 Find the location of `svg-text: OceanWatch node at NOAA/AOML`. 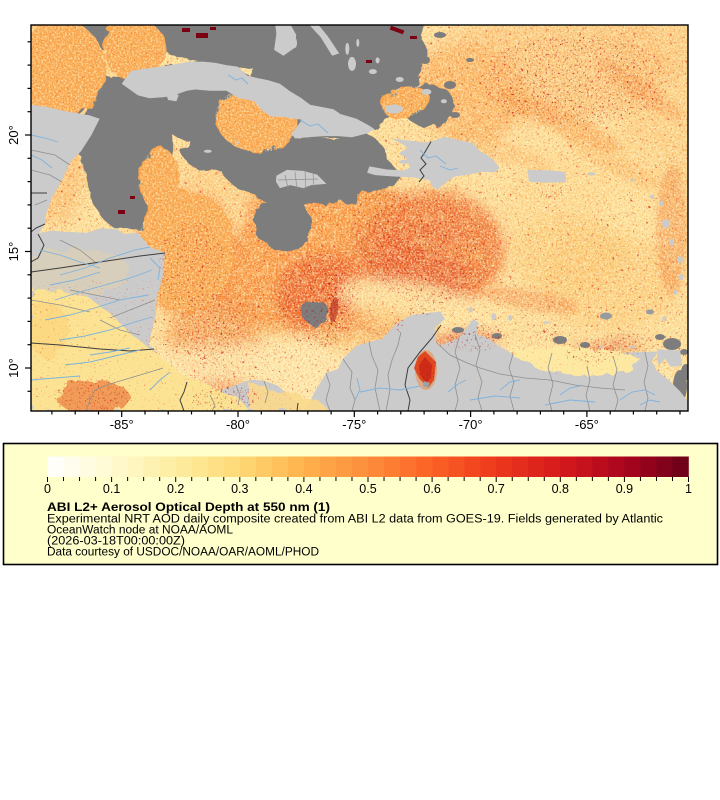

svg-text: OceanWatch node at NOAA/AOML is located at coordinates (140, 531).